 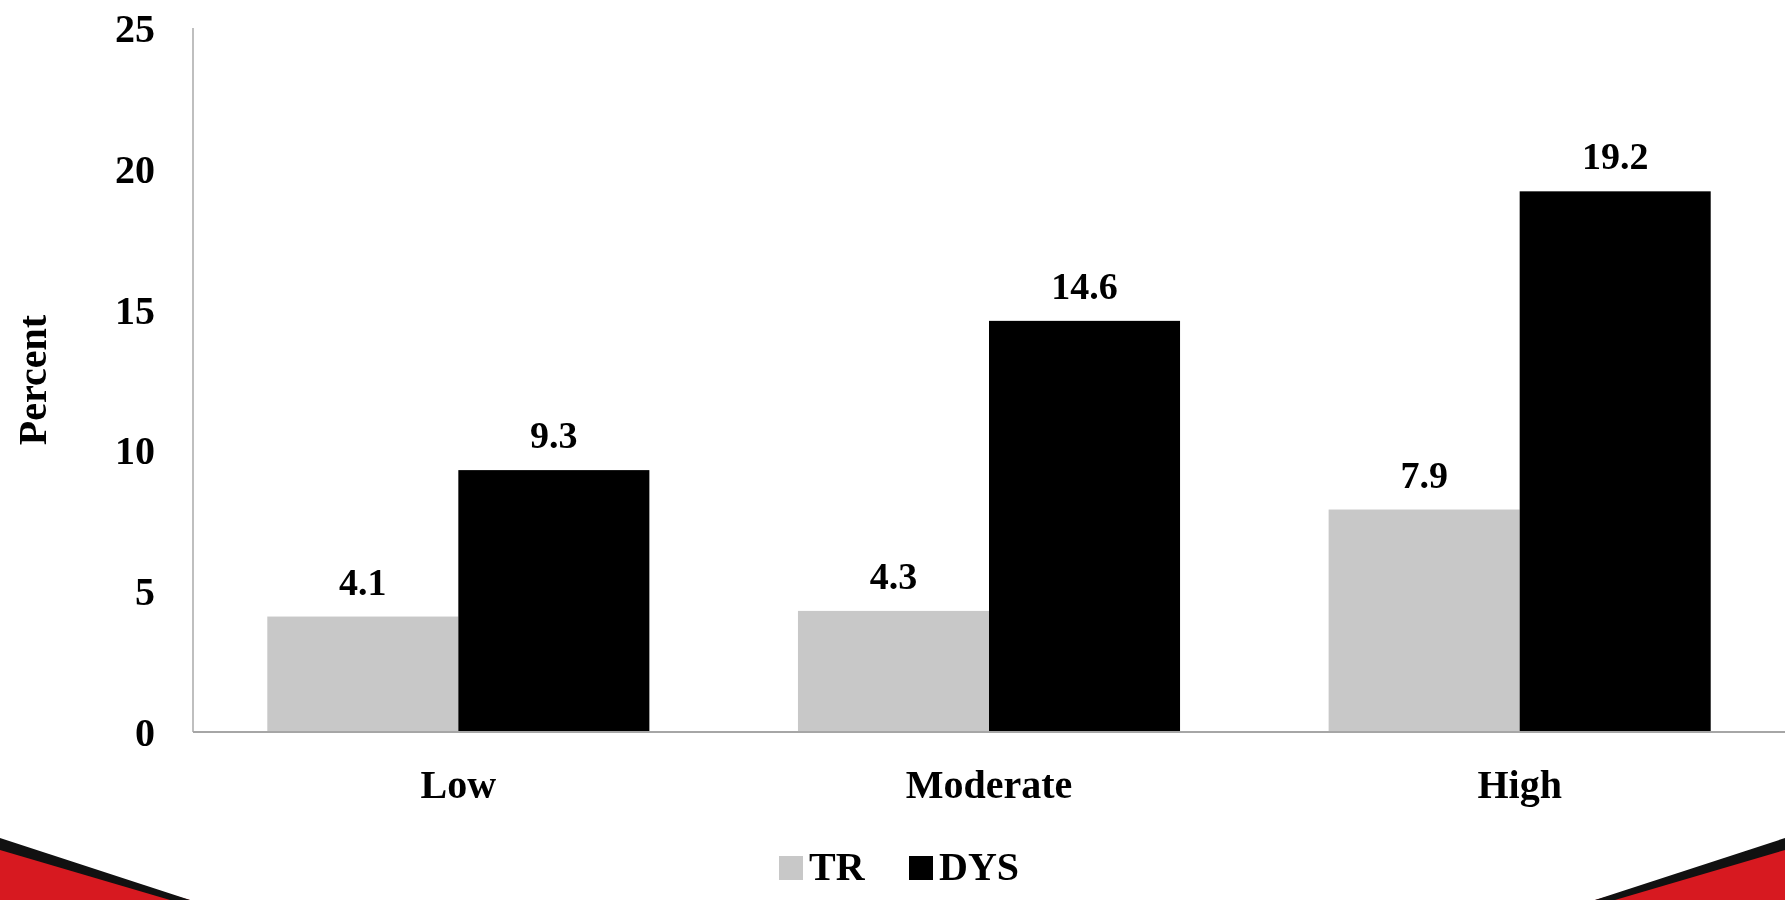 What do you see at coordinates (1424, 474) in the screenshot?
I see `data-label: 7.9` at bounding box center [1424, 474].